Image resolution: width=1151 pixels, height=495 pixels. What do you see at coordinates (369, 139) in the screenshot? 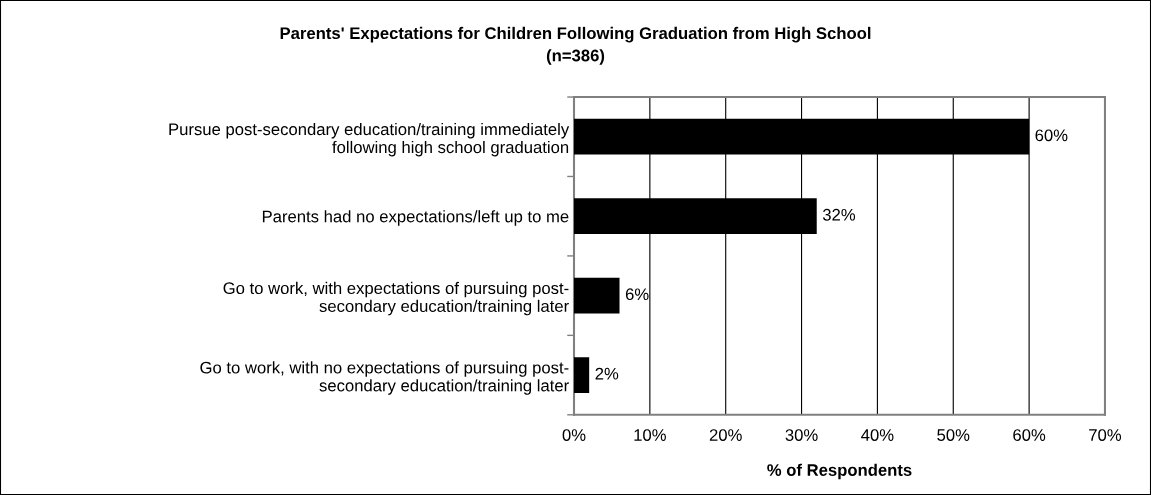
I see `y-tick-label: Pursue post-secondary education/training immediately following high school graduation` at bounding box center [369, 139].